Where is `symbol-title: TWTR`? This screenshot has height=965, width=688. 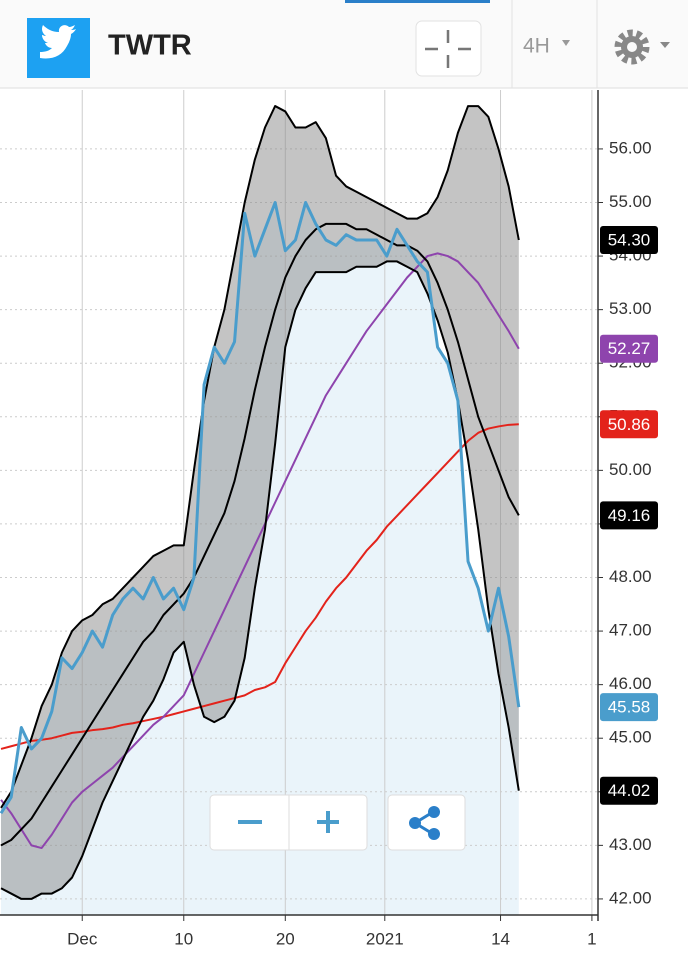
symbol-title: TWTR is located at coordinates (150, 46).